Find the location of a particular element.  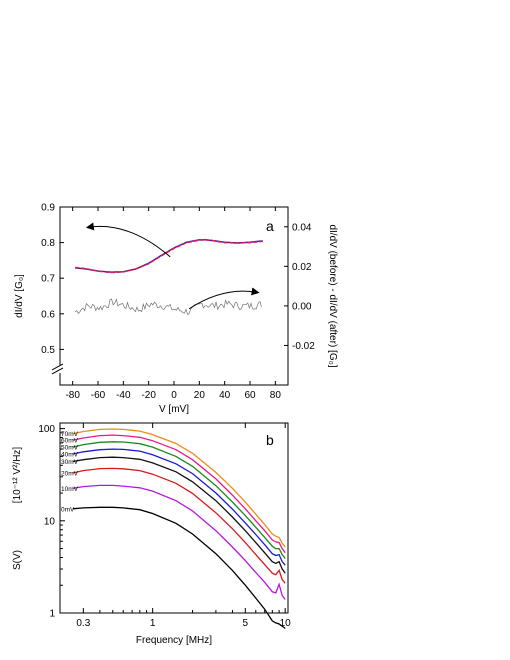

panel-a-y-tick-label: 0.7 is located at coordinates (48, 279).